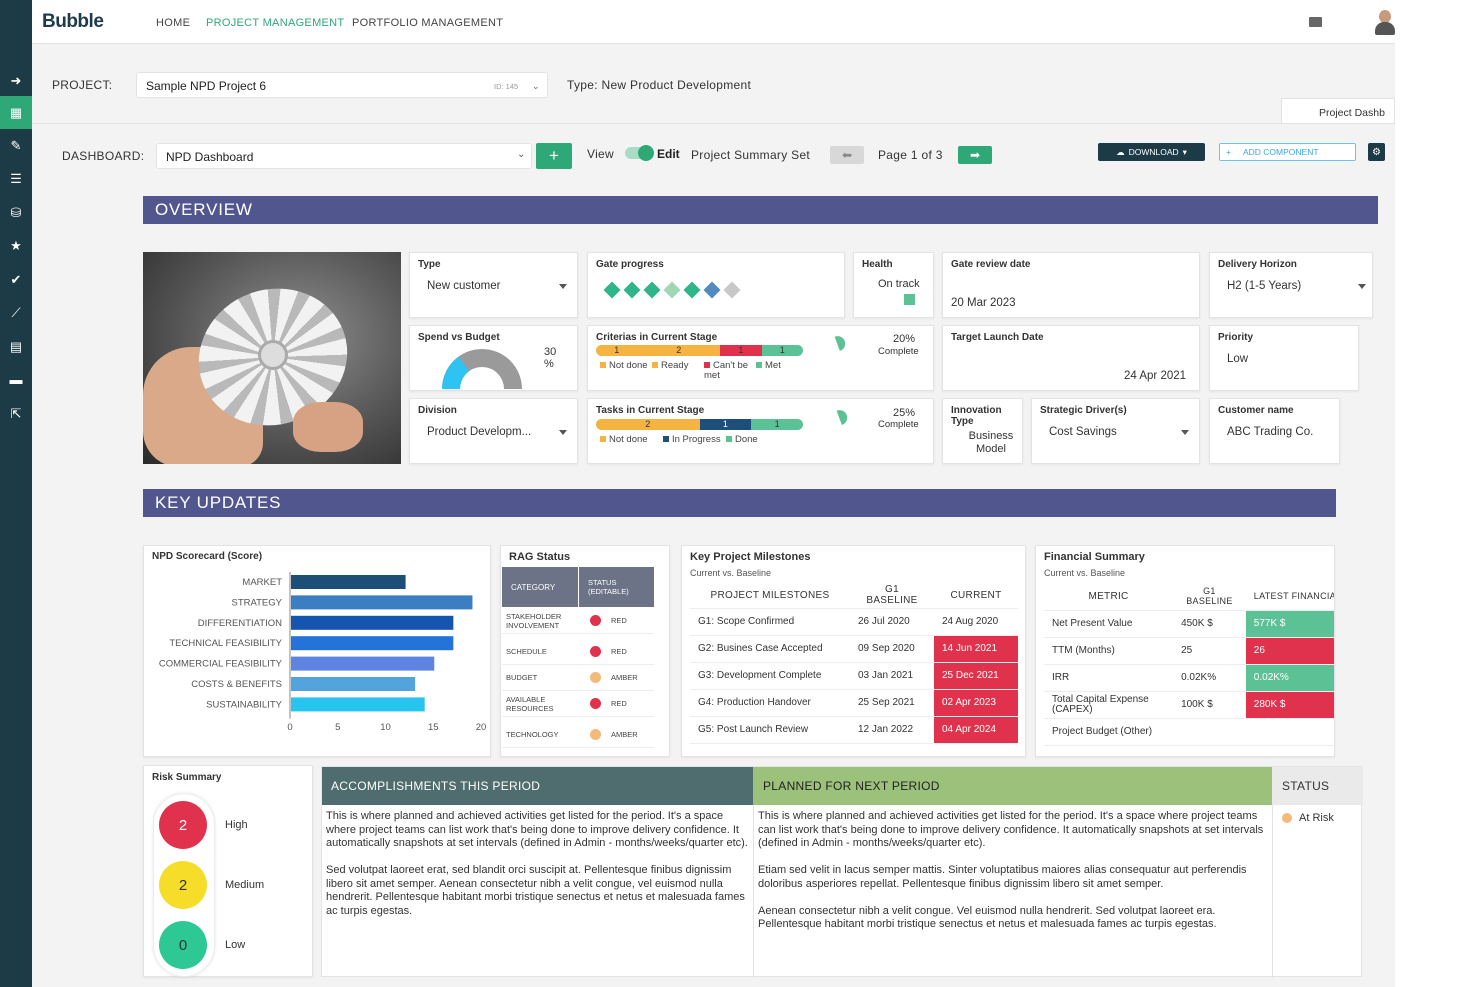 The height and width of the screenshot is (987, 1480). What do you see at coordinates (898, 424) in the screenshot?
I see `tasks-pct-label: Complete` at bounding box center [898, 424].